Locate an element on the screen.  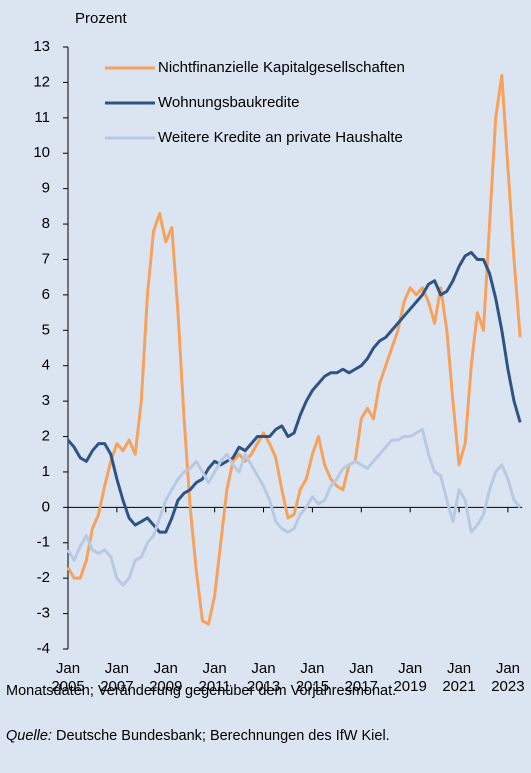
x-tick-label: Jan 2019 is located at coordinates (410, 677).